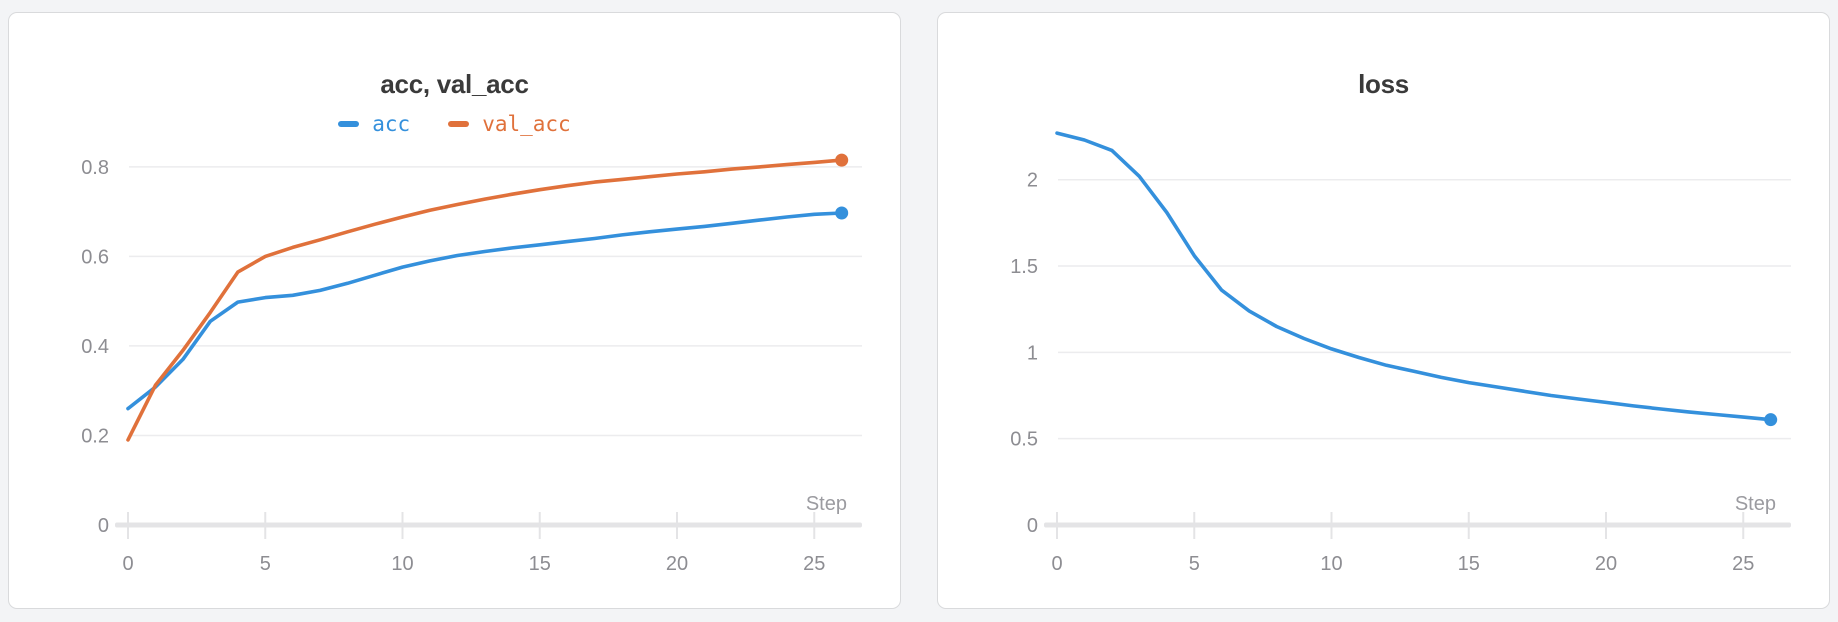  I want to click on y-tick-label: 0.4, so click(95, 347).